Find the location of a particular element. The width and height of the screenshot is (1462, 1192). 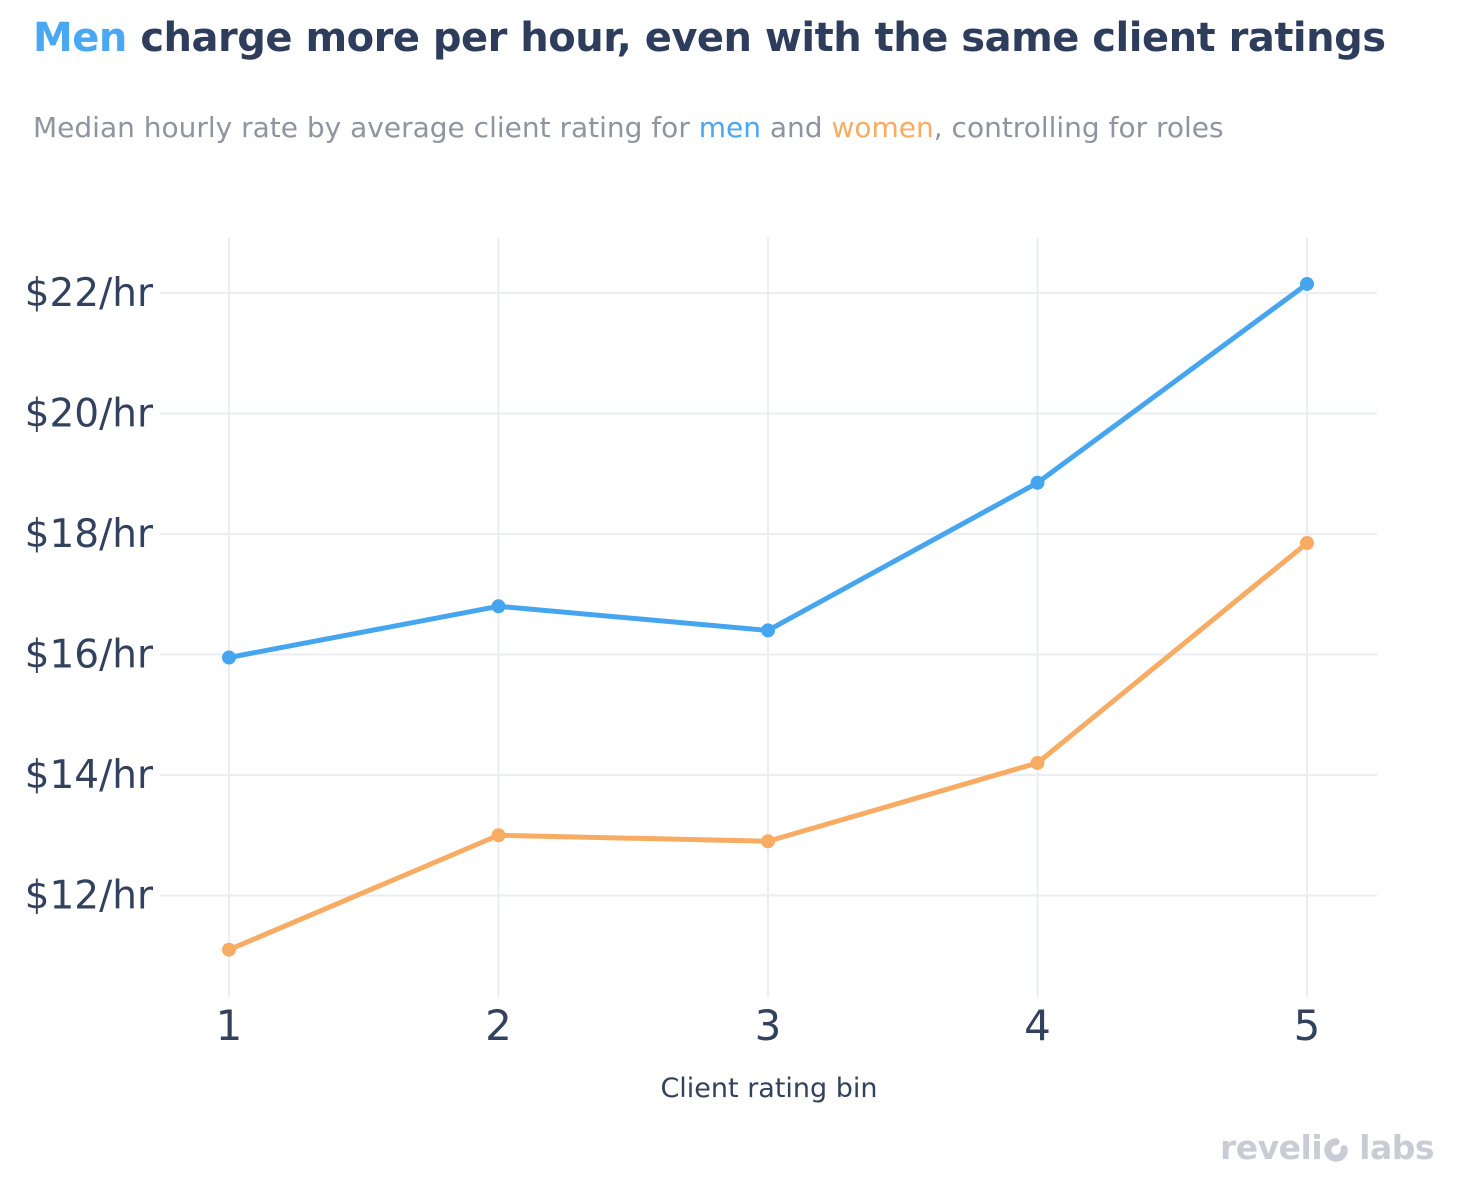

text-part: and is located at coordinates (796, 127).